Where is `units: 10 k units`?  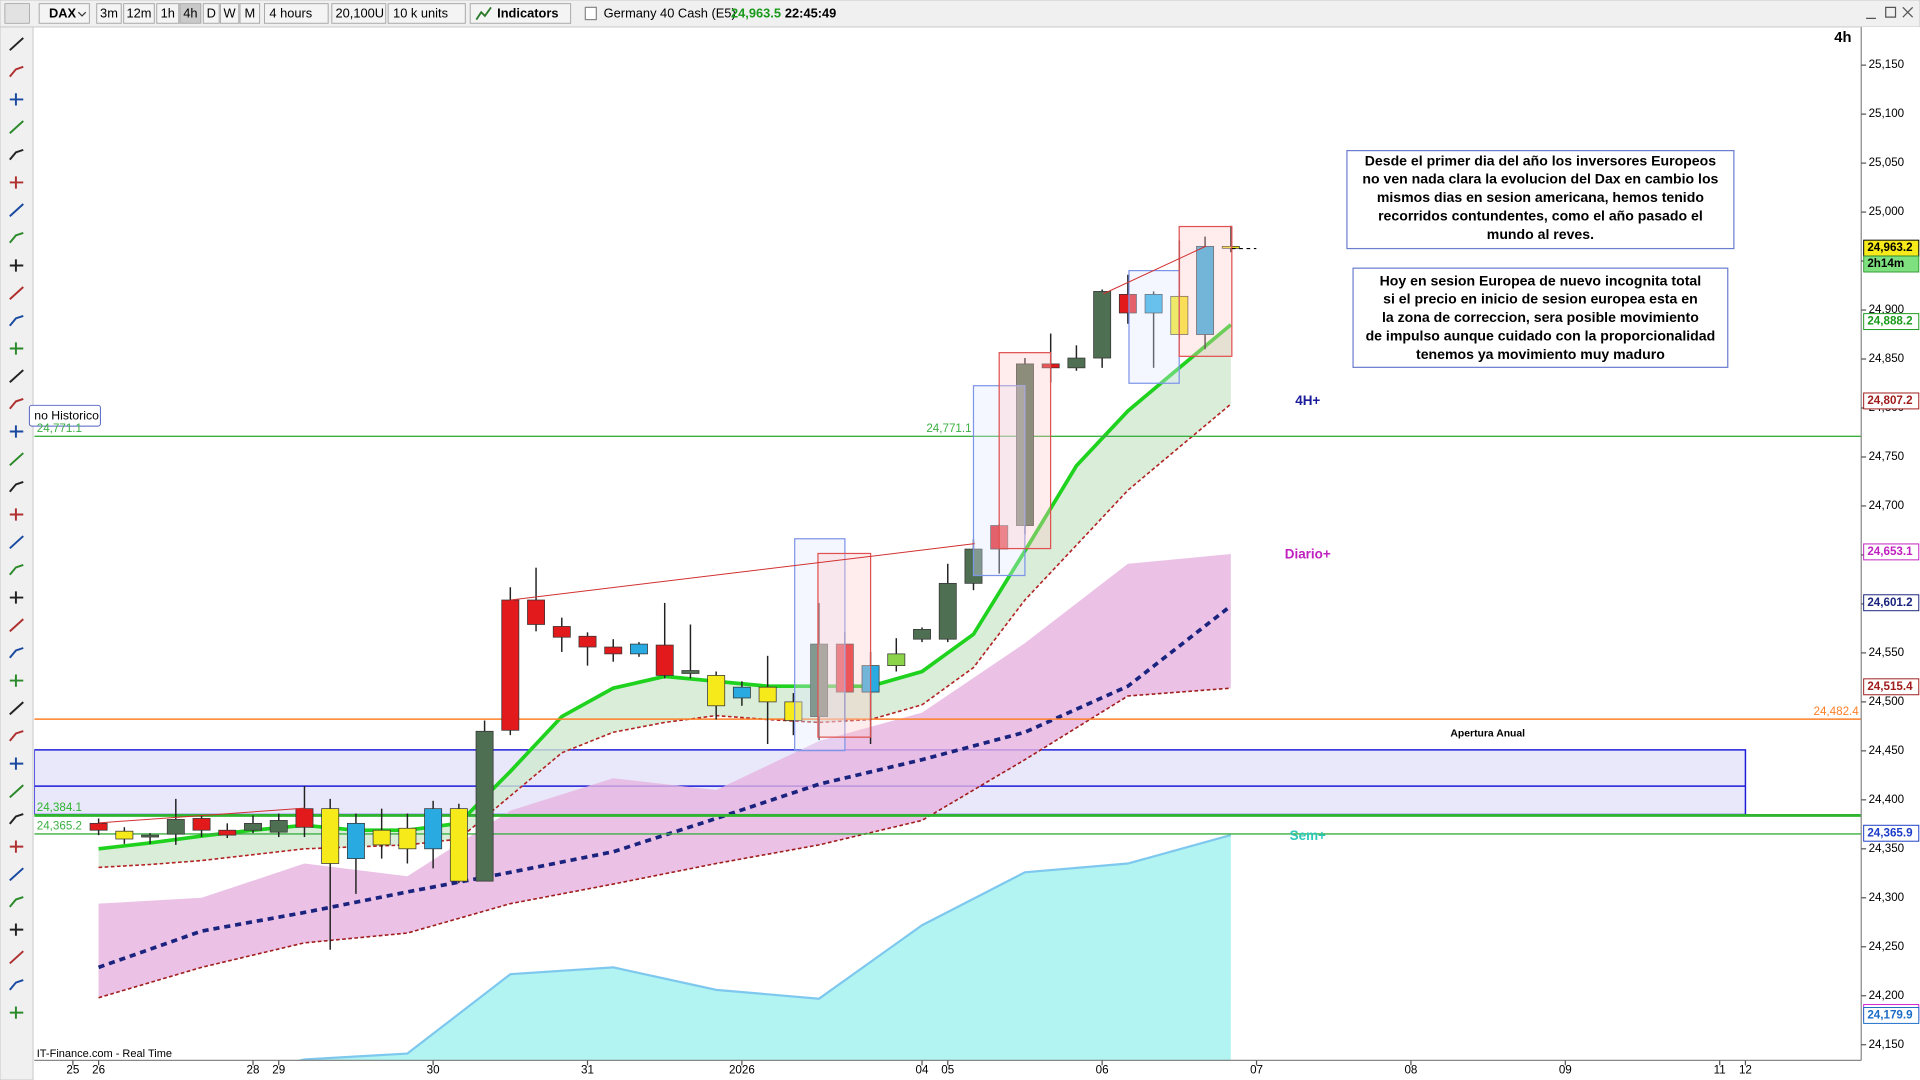 units: 10 k units is located at coordinates (420, 12).